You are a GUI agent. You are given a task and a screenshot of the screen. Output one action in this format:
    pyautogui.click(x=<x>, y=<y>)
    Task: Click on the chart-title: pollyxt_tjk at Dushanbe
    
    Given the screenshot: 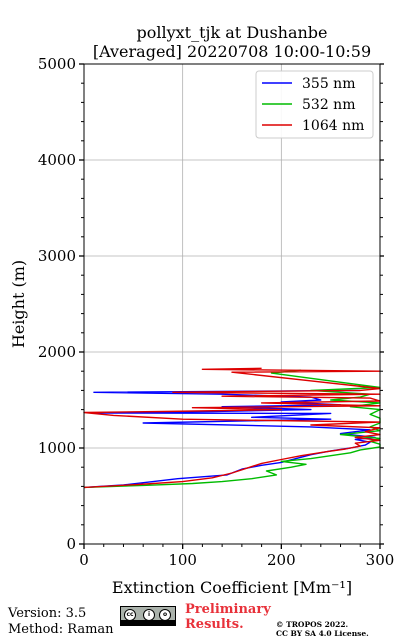 What is the action you would take?
    pyautogui.click(x=231, y=32)
    